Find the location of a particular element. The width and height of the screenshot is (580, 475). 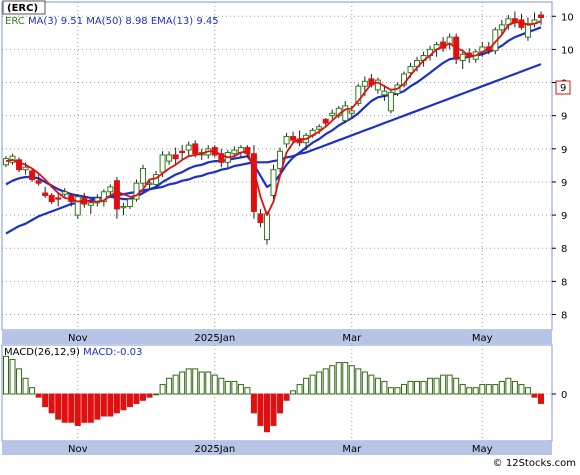

price-x-tick-label: May is located at coordinates (482, 338).